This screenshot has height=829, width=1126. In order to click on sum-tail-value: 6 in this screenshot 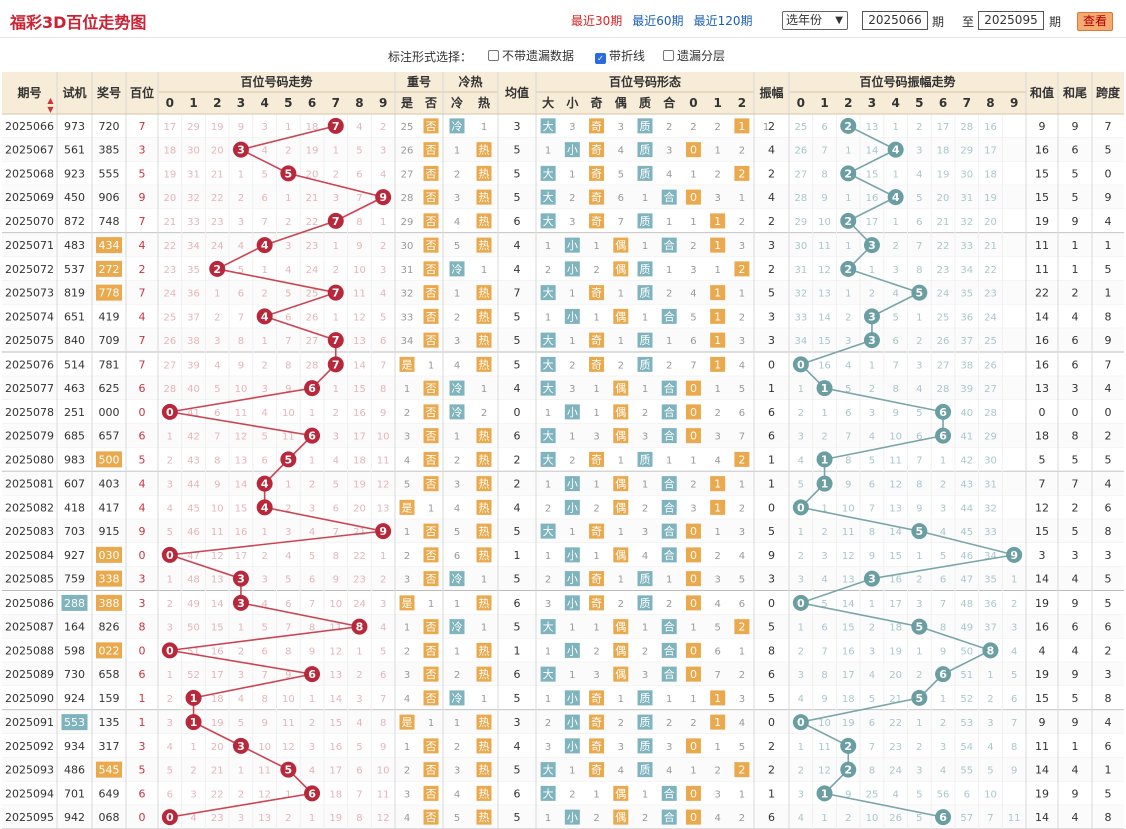, I will do `click(1075, 364)`.